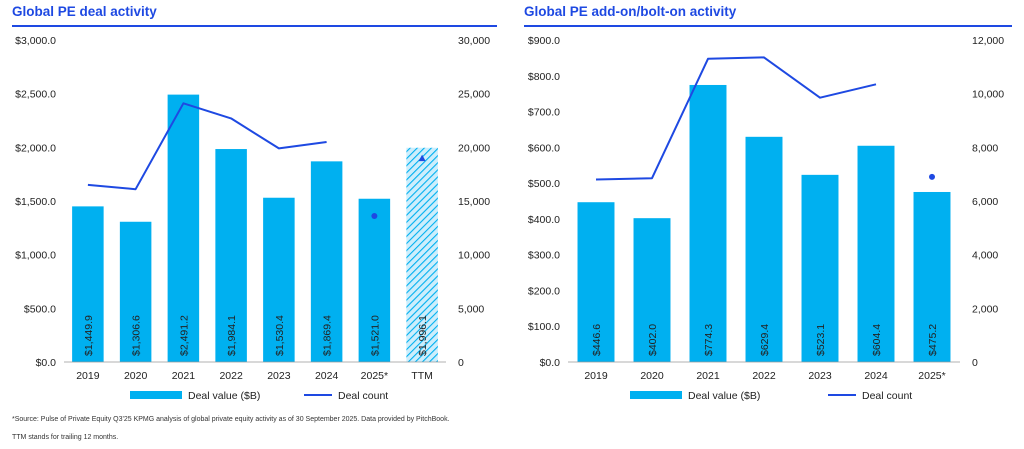 The width and height of the screenshot is (1024, 449). What do you see at coordinates (363, 396) in the screenshot?
I see `chart-1-legend-deal-count: Deal count` at bounding box center [363, 396].